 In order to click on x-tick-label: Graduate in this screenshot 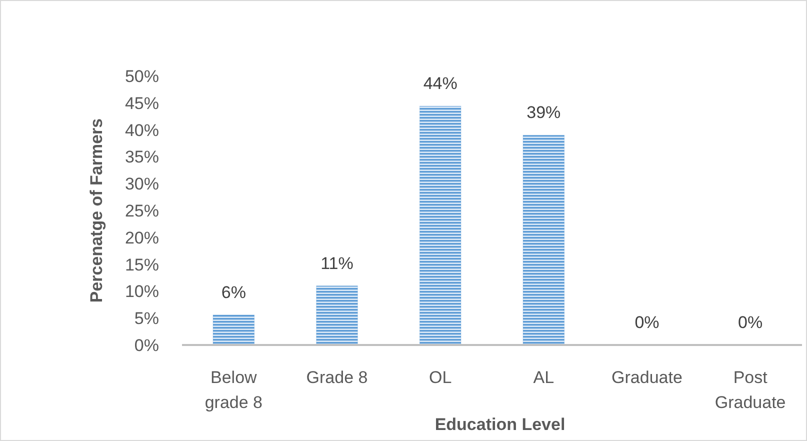, I will do `click(647, 377)`.